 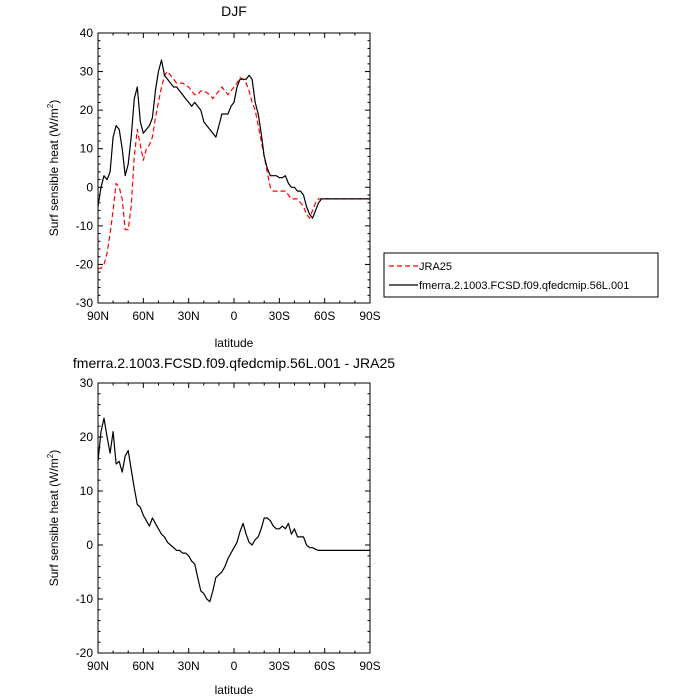 I want to click on bottom-ytick-label: -10, so click(x=85, y=599).